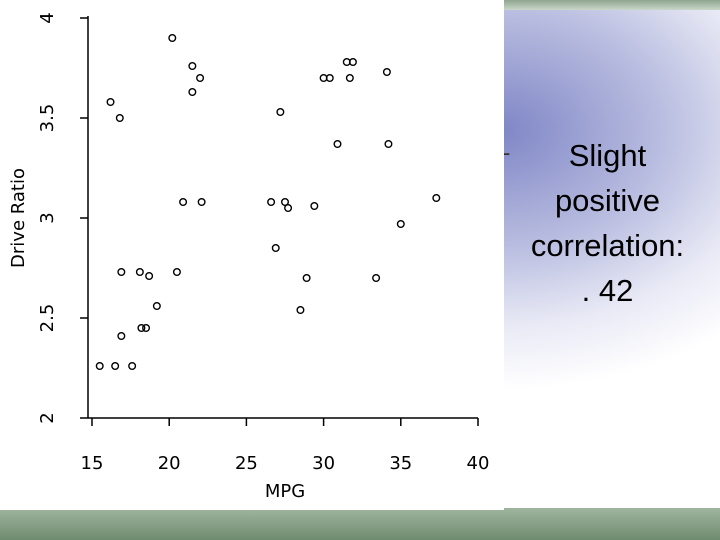  I want to click on y-tick-label: 3, so click(47, 217).